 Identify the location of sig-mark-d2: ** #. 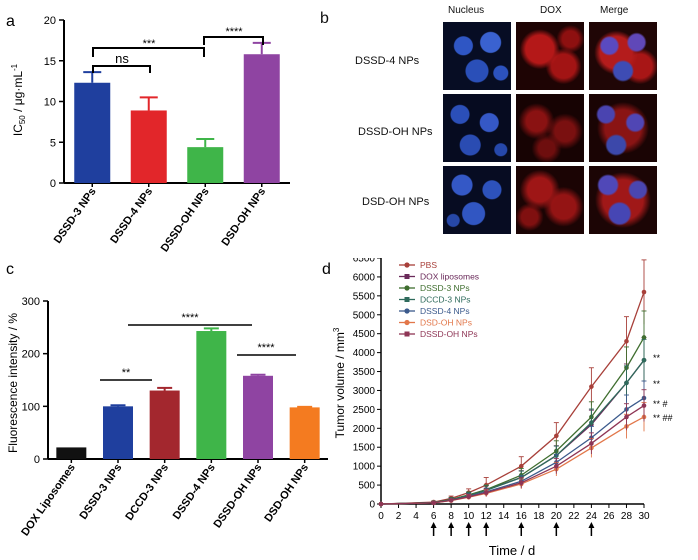
(660, 404).